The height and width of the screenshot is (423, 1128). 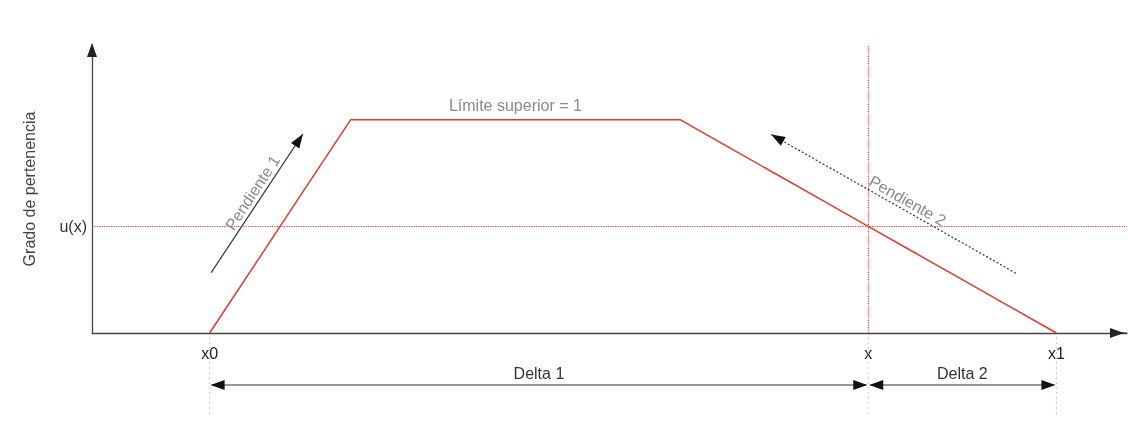 I want to click on text: Delta 1, so click(x=539, y=373).